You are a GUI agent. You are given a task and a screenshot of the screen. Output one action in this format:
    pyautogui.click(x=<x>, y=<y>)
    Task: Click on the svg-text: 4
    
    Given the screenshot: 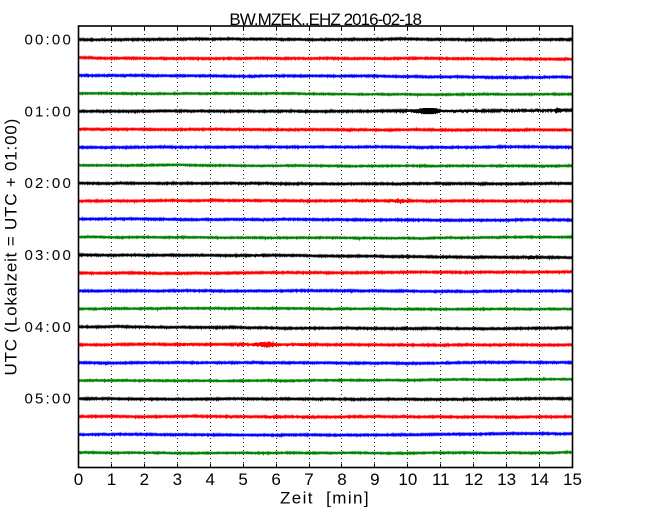 What is the action you would take?
    pyautogui.click(x=209, y=479)
    